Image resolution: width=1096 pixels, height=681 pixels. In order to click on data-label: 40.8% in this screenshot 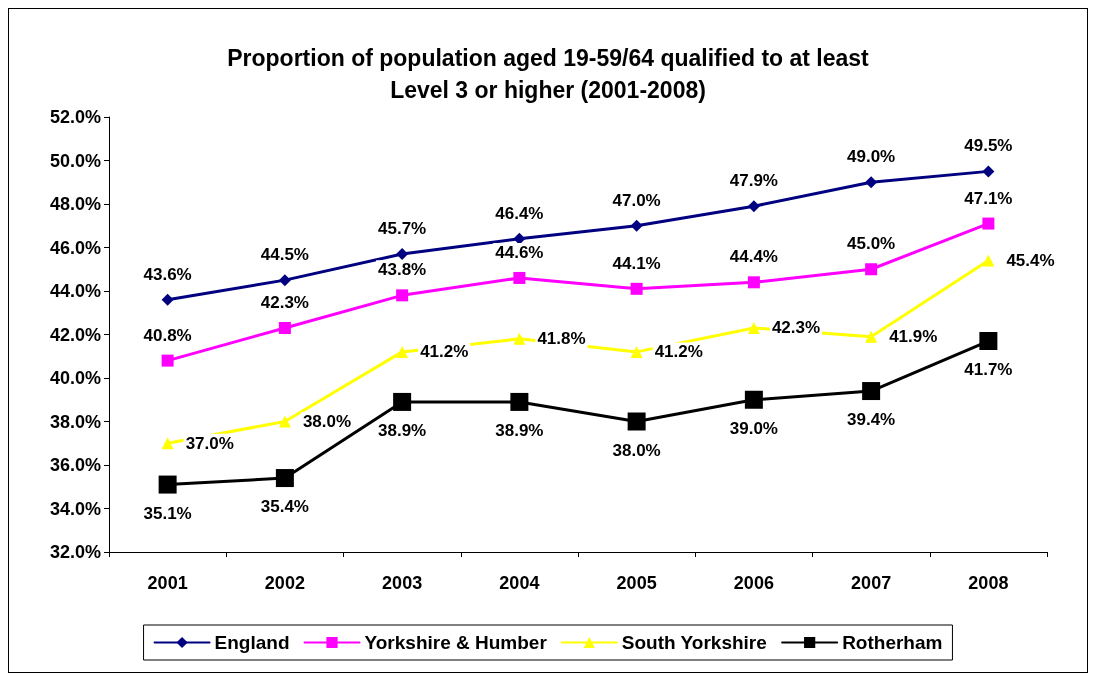, I will do `click(167, 335)`.